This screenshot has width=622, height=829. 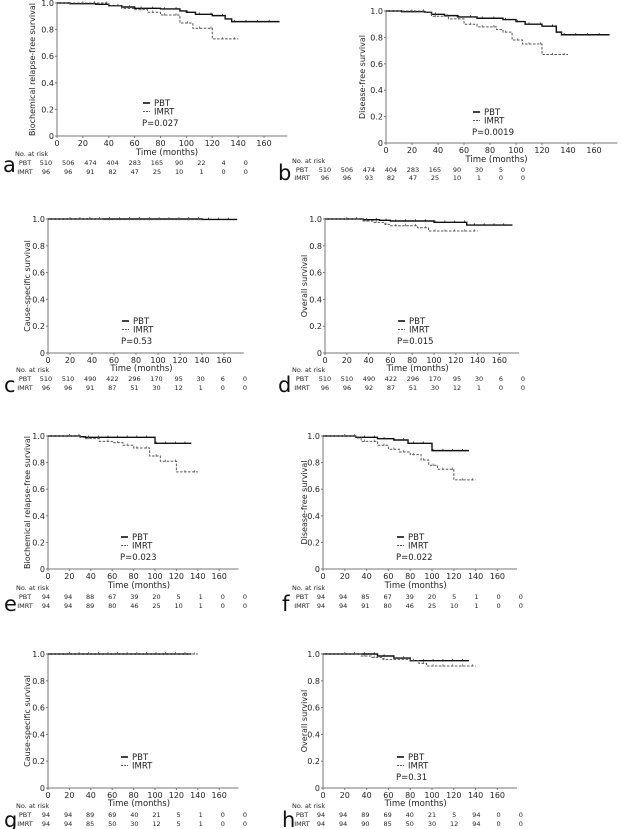 I want to click on x-tick-label: 120, so click(x=212, y=143).